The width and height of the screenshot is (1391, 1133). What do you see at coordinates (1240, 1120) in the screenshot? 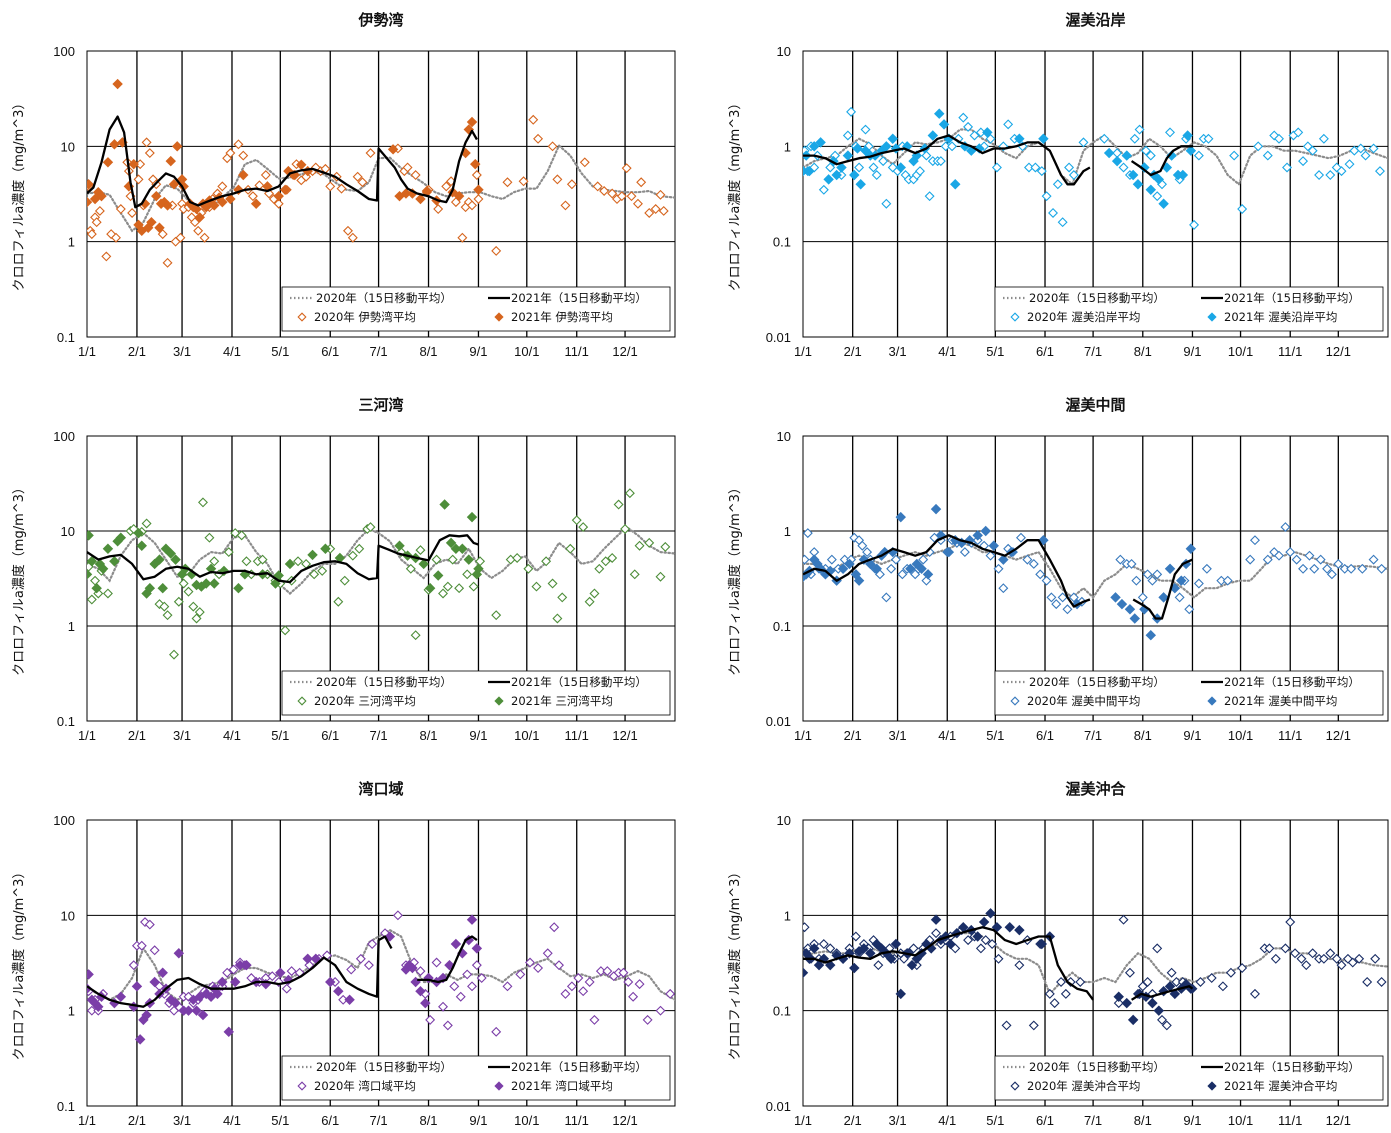
I see `x-tick-label: 10/1` at bounding box center [1240, 1120].